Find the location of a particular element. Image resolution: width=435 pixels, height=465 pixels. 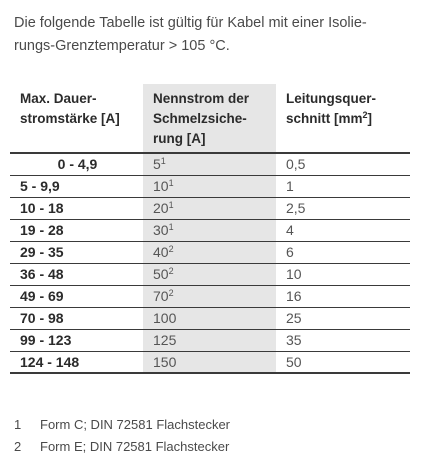

fuse-current-cell: 101 is located at coordinates (209, 186).